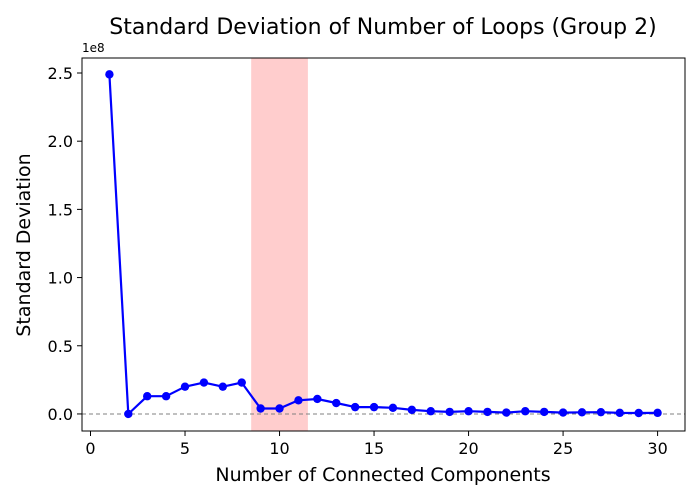 The height and width of the screenshot is (500, 700). I want to click on y-tick-label: 2.0, so click(60, 141).